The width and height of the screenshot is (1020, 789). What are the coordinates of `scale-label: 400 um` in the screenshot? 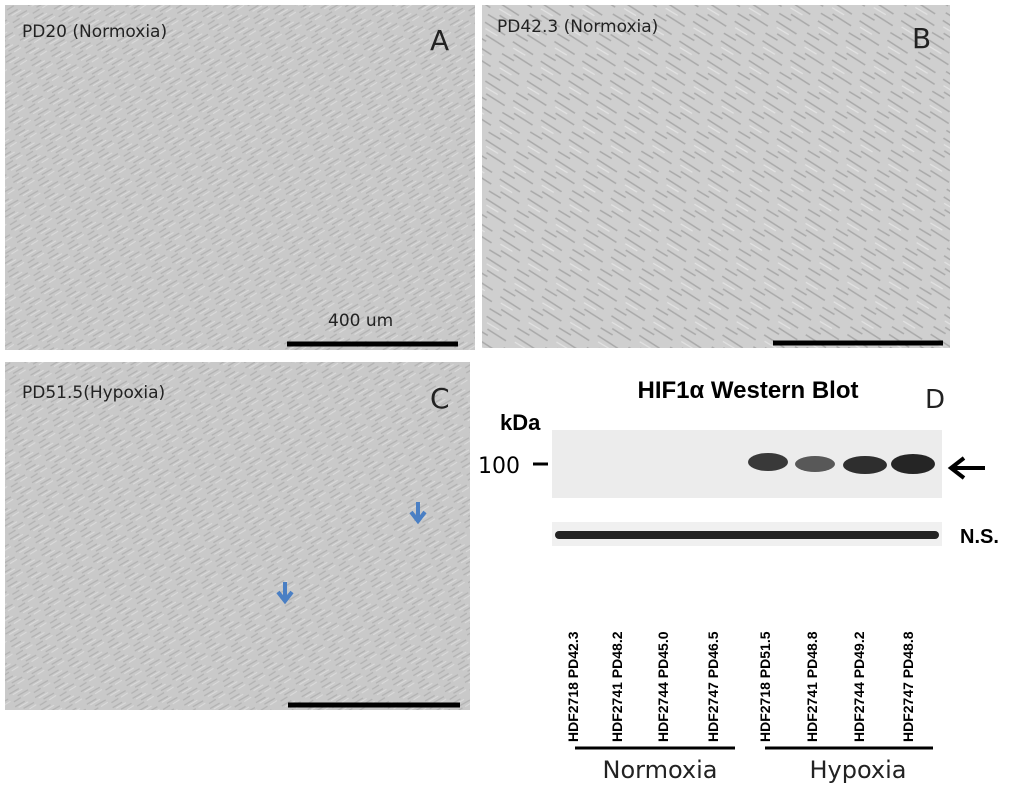 It's located at (360, 321).